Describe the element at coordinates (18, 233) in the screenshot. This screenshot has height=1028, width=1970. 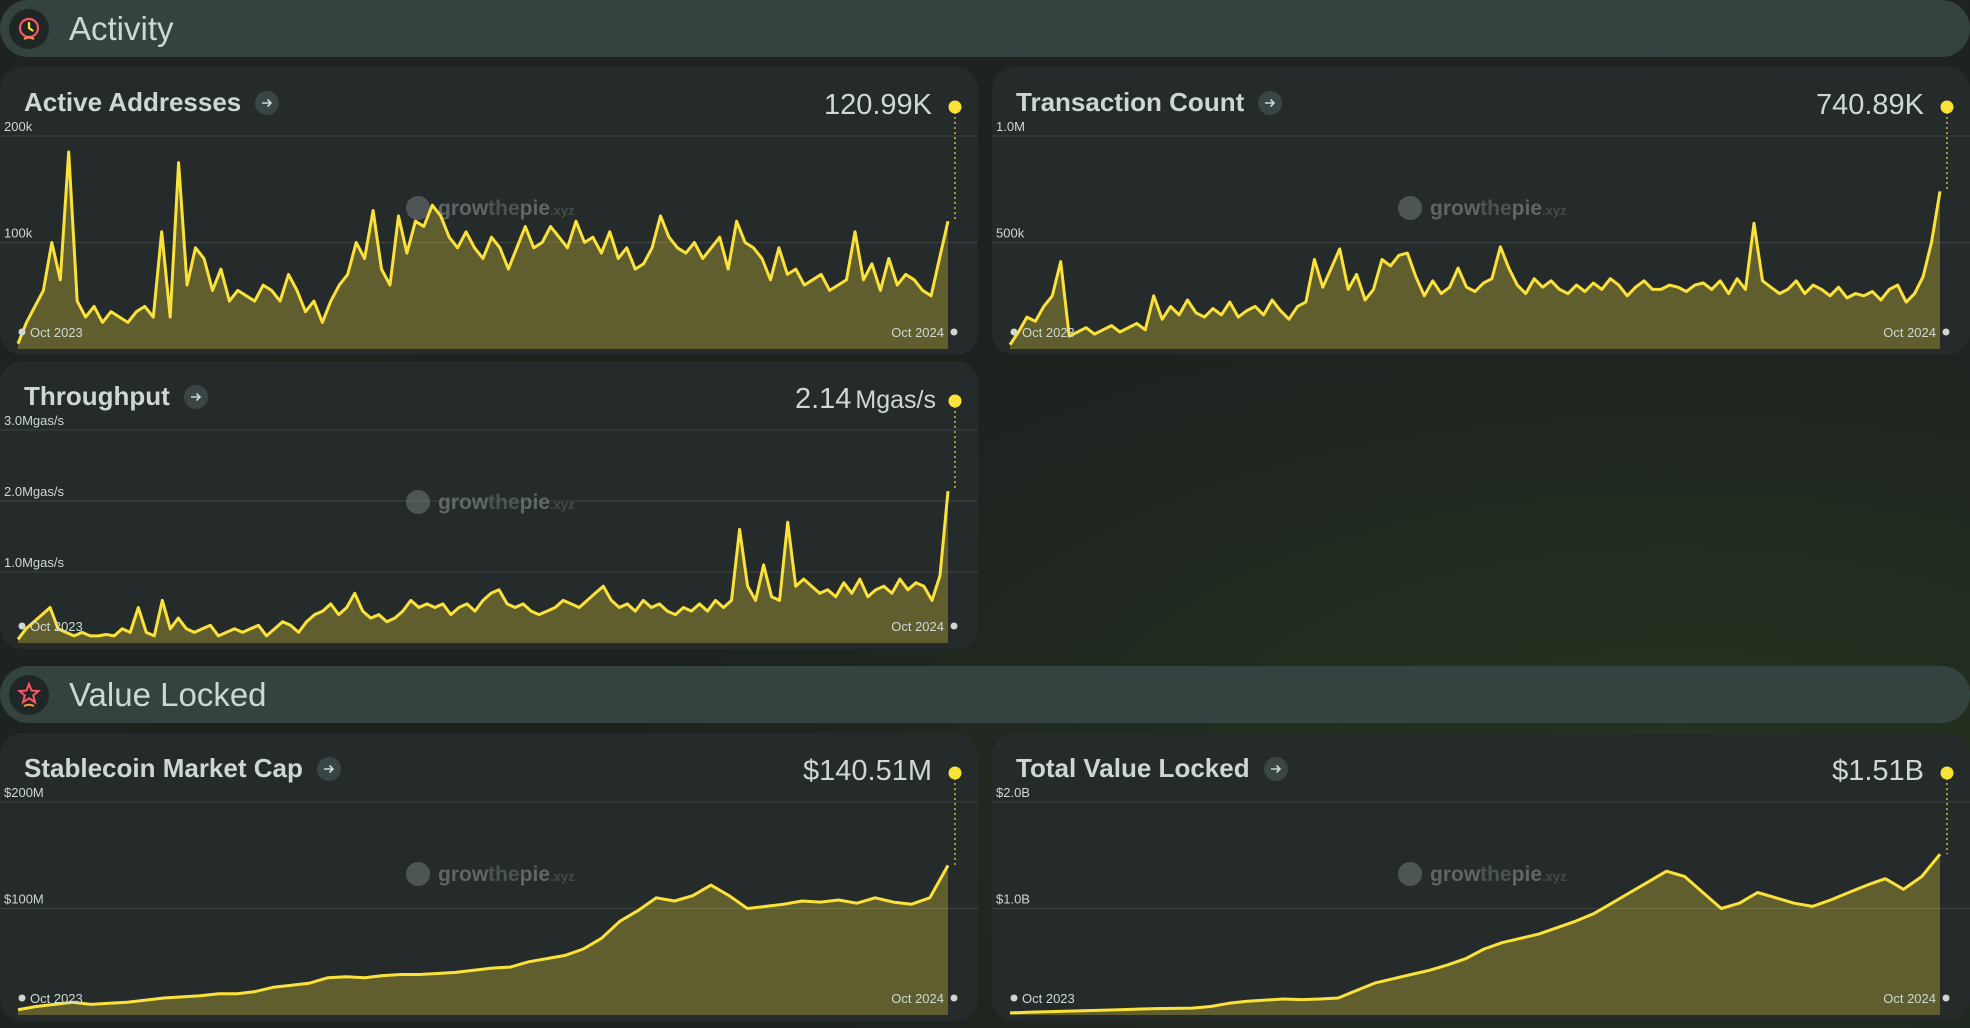
I see `y-tick-label: 100k` at that location.